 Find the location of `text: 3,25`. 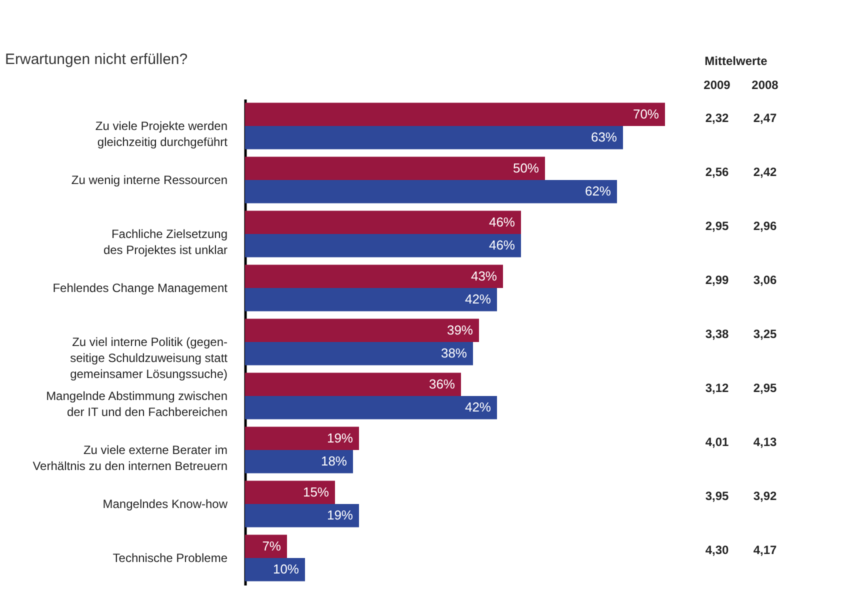

text: 3,25 is located at coordinates (765, 334).